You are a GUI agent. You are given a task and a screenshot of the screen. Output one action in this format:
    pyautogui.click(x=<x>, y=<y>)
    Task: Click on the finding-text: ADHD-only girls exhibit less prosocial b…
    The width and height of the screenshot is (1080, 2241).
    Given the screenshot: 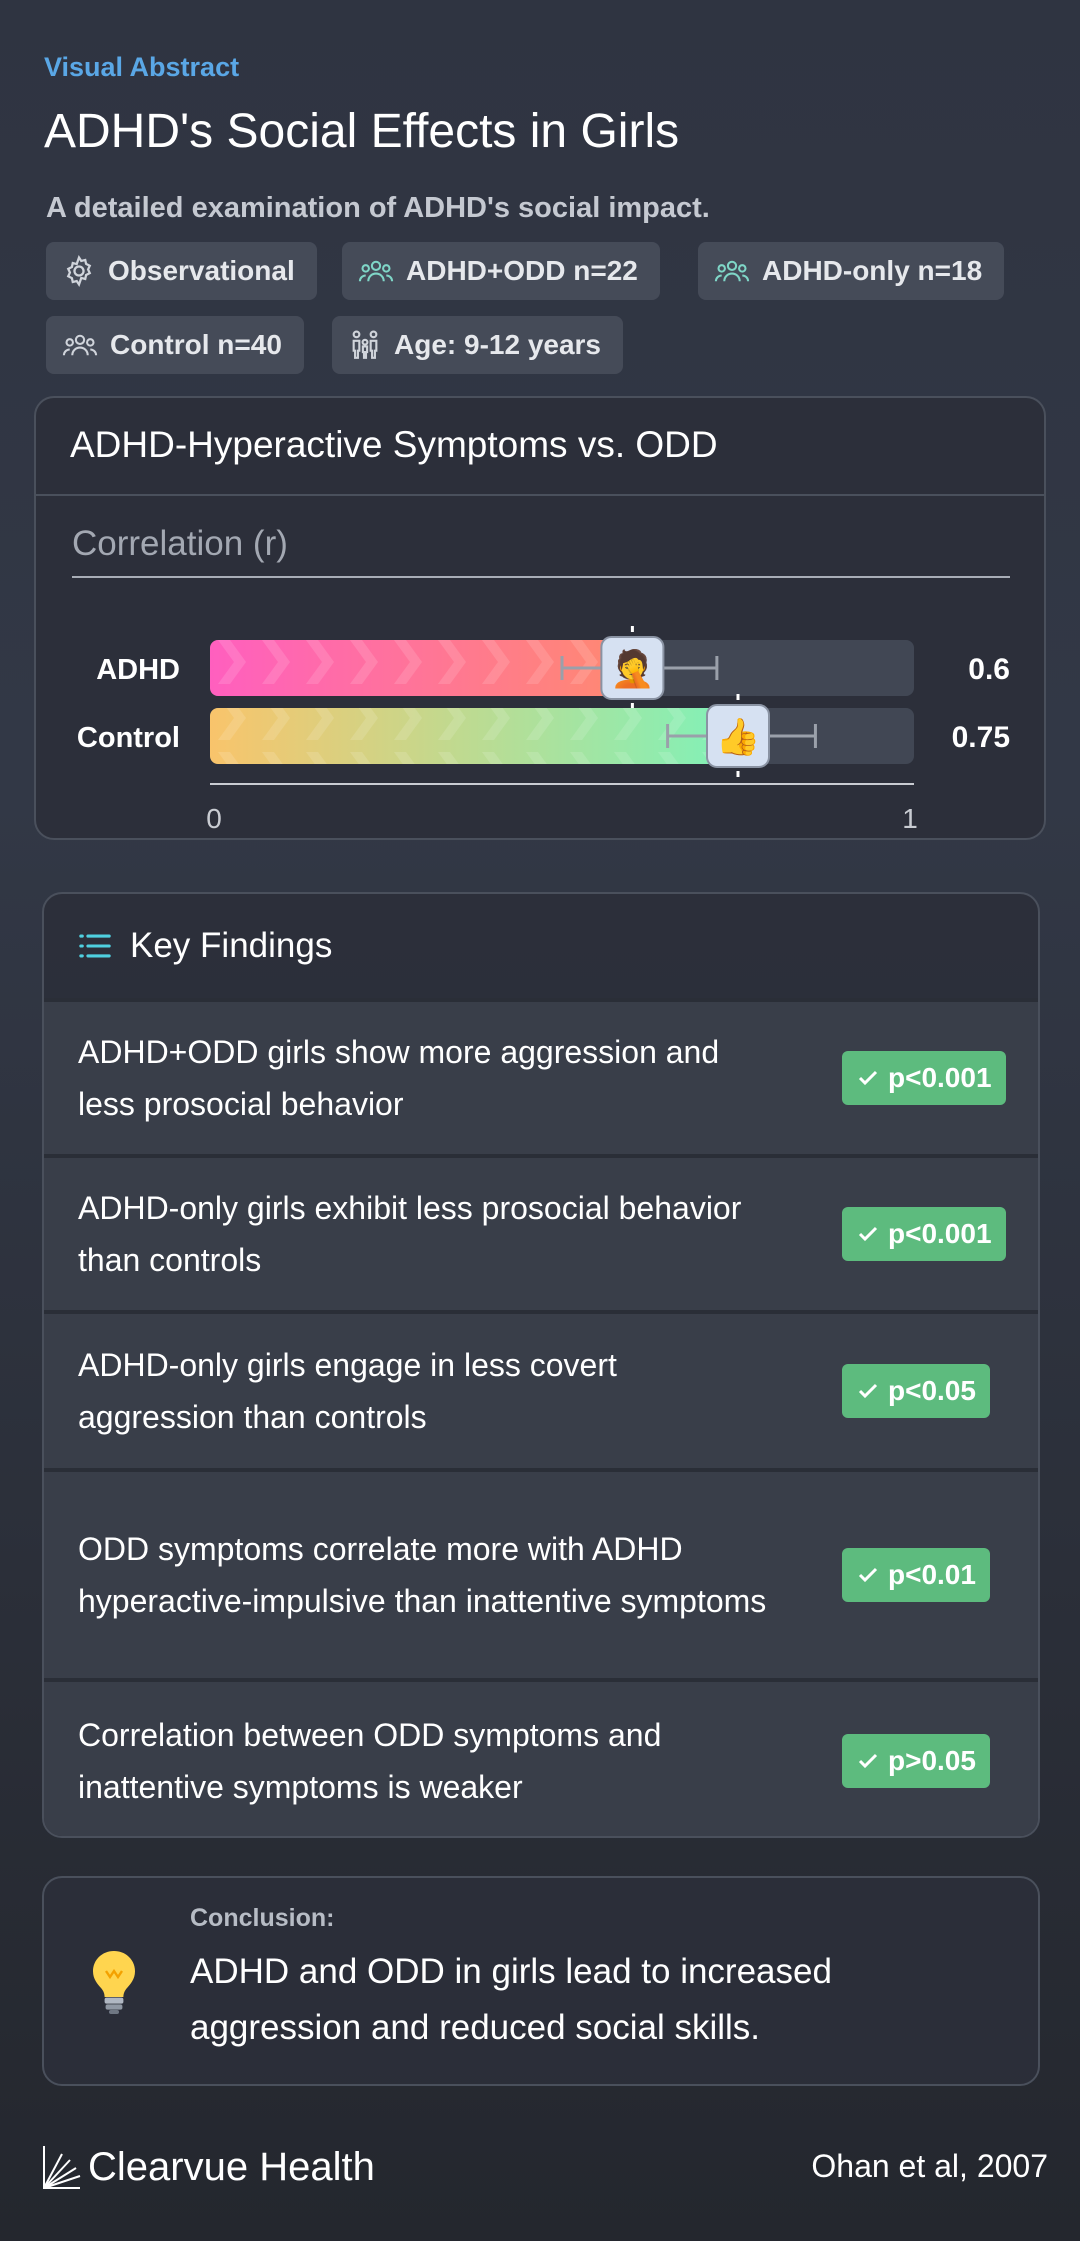 What is the action you would take?
    pyautogui.click(x=410, y=1234)
    